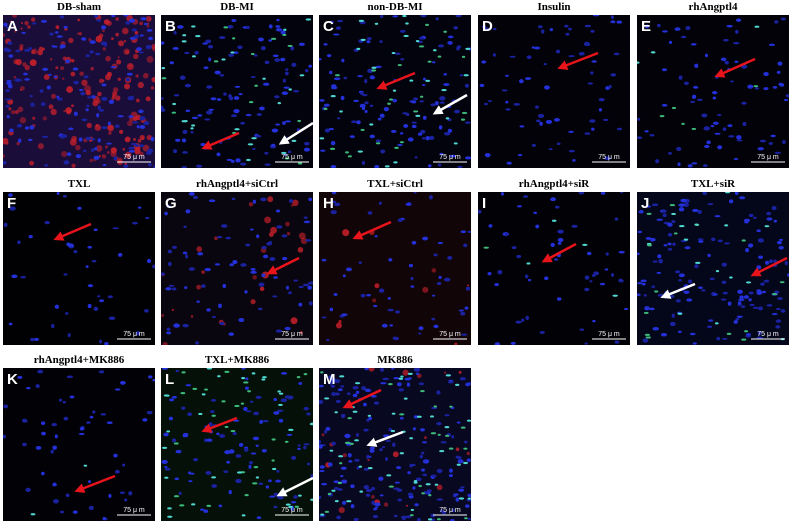 This screenshot has height=524, width=793. What do you see at coordinates (171, 203) in the screenshot?
I see `panel-letter: G` at bounding box center [171, 203].